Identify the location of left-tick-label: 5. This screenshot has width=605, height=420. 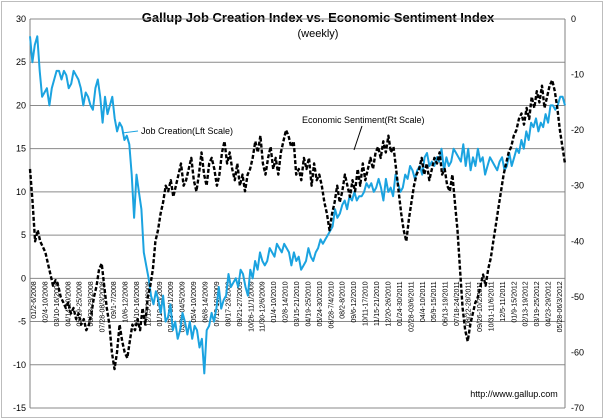
(23, 235).